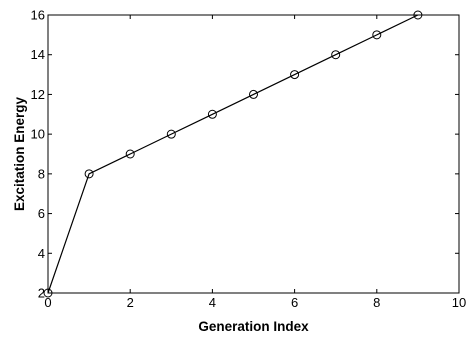 The height and width of the screenshot is (340, 472). What do you see at coordinates (47, 302) in the screenshot?
I see `x-tick-label: 0` at bounding box center [47, 302].